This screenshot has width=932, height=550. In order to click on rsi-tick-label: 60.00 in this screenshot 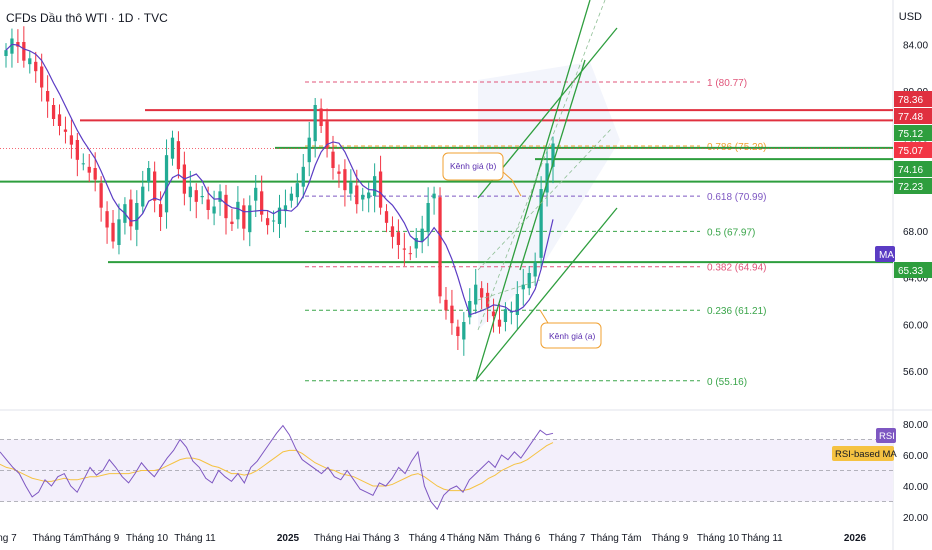, I will do `click(915, 456)`.